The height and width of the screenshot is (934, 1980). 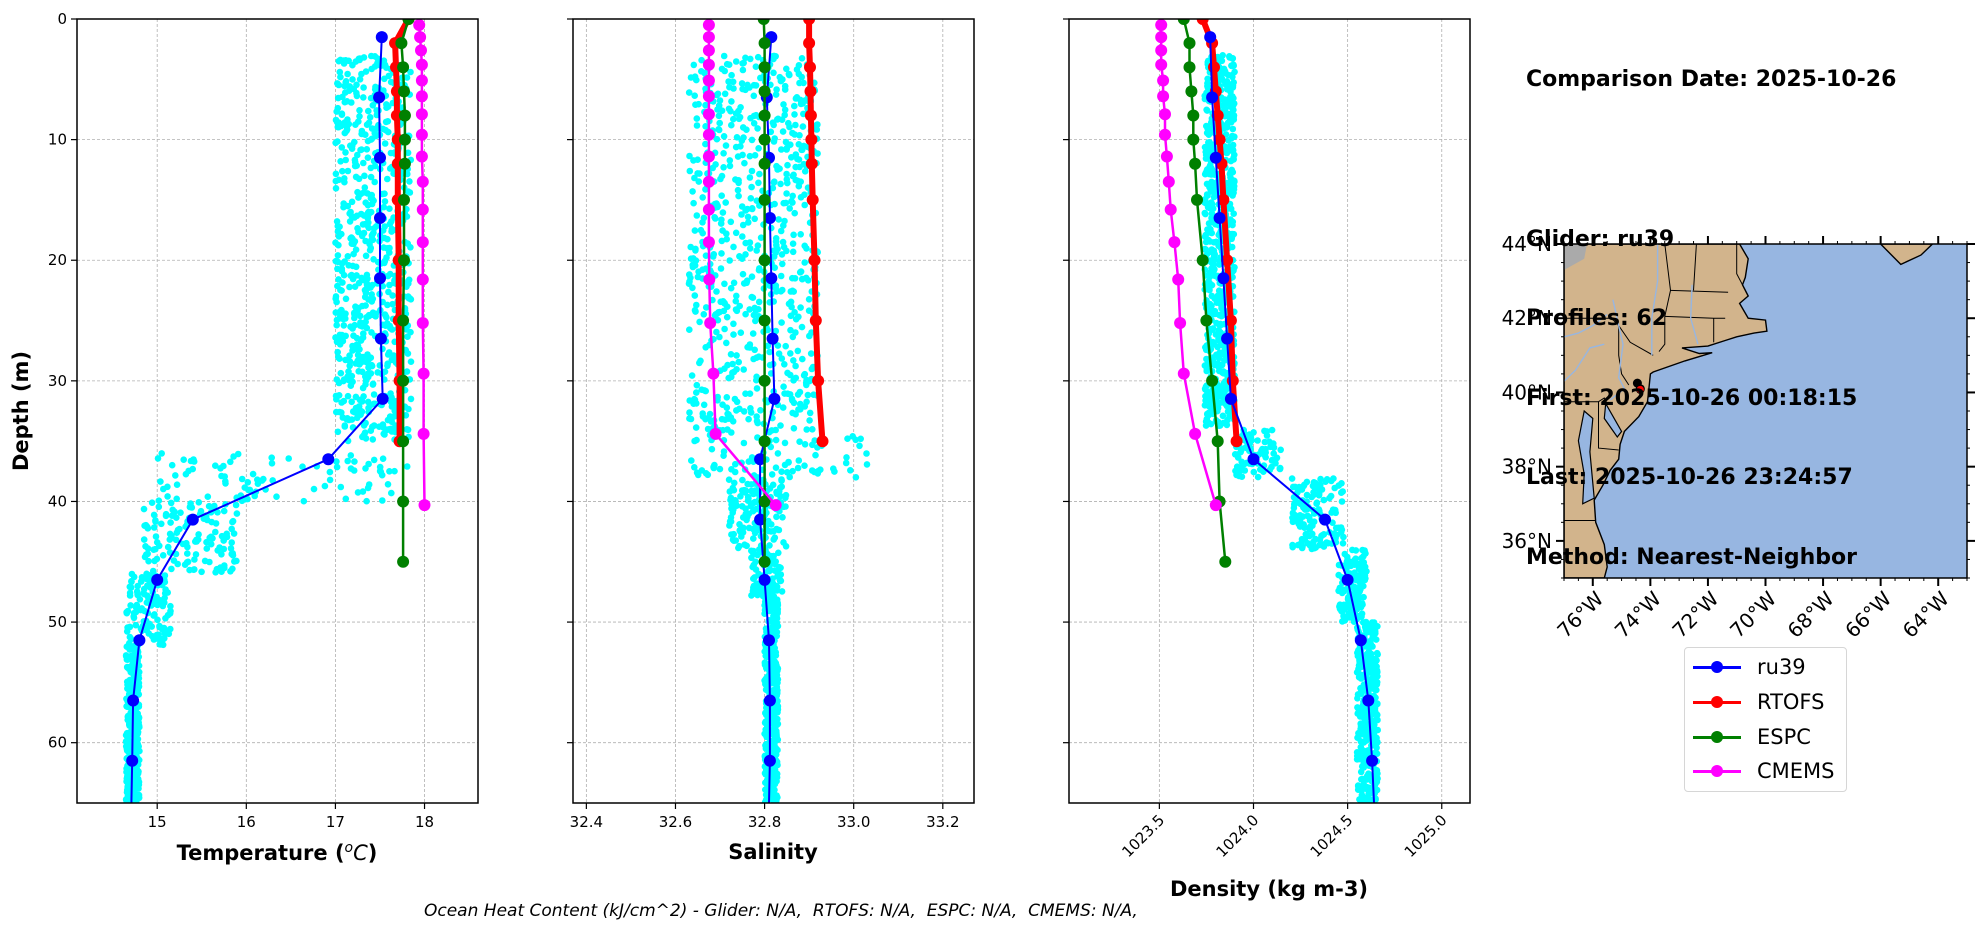 I want to click on temperature-axis-label: Temperature (oC), so click(x=277, y=852).